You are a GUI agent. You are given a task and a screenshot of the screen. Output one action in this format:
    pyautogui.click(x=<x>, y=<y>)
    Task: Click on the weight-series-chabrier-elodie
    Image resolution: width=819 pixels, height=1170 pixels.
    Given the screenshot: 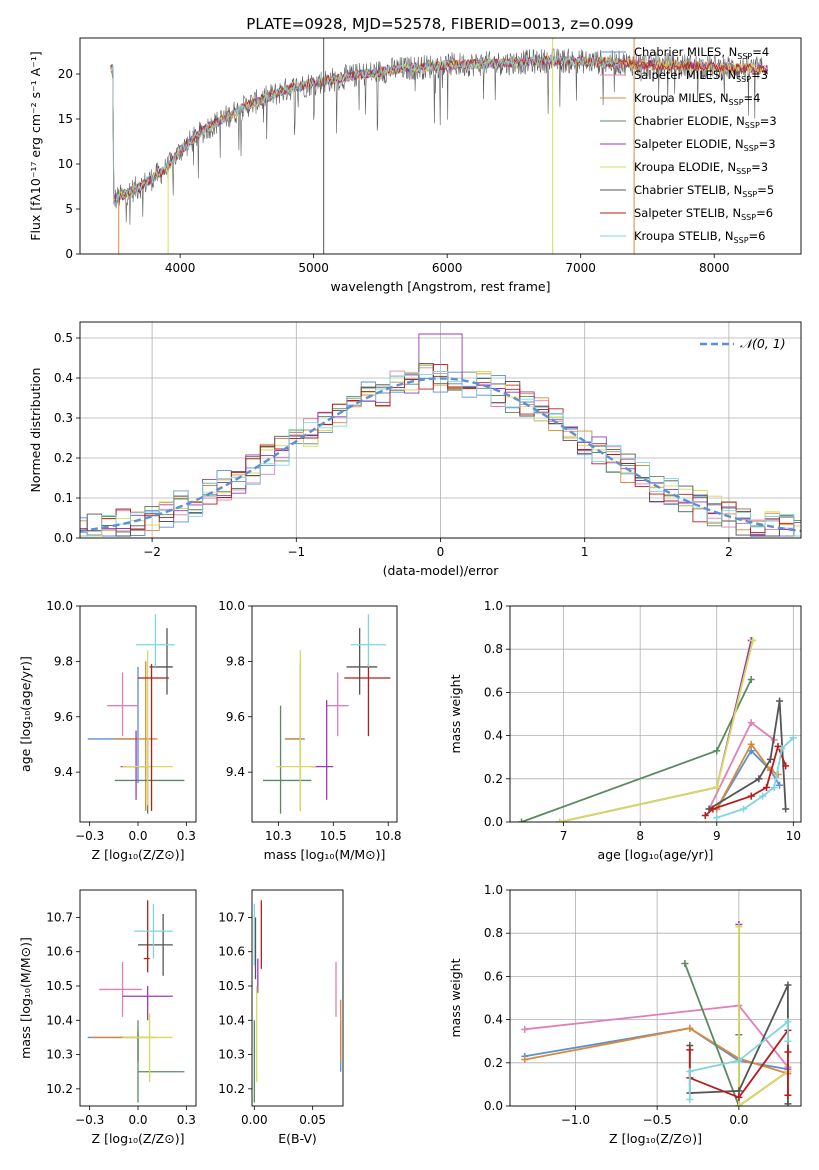 What is the action you would take?
    pyautogui.click(x=636, y=748)
    